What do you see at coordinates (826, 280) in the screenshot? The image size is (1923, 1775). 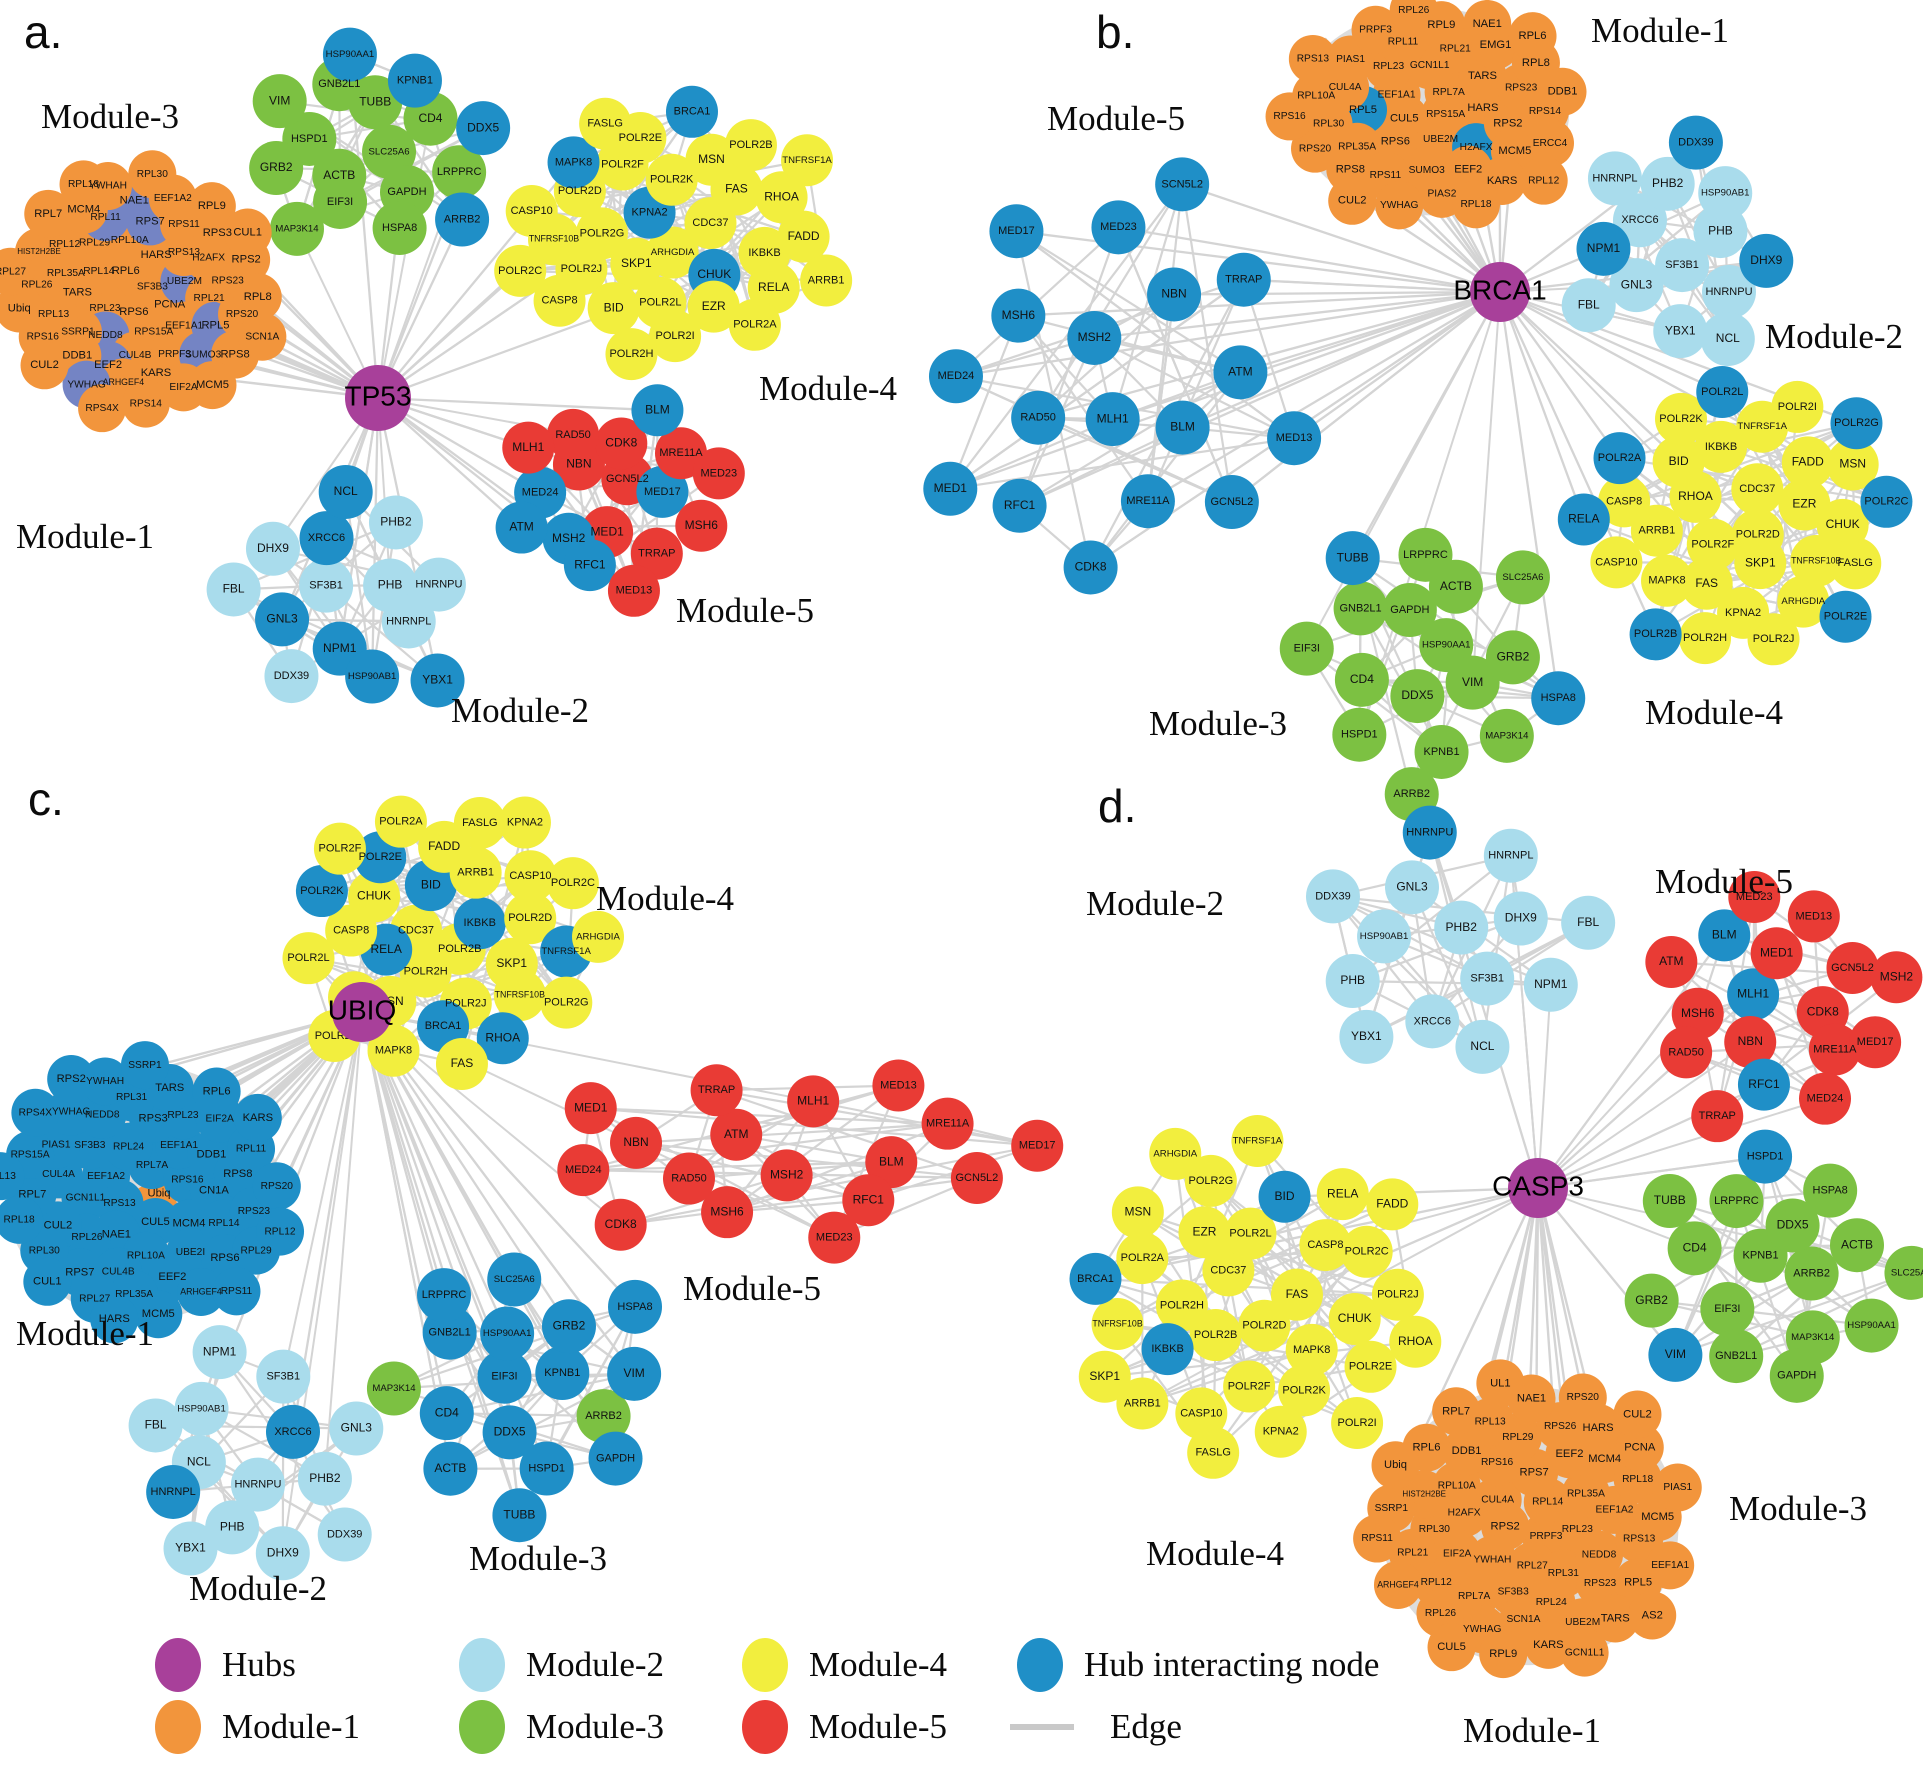 I see `node-ARRB1` at bounding box center [826, 280].